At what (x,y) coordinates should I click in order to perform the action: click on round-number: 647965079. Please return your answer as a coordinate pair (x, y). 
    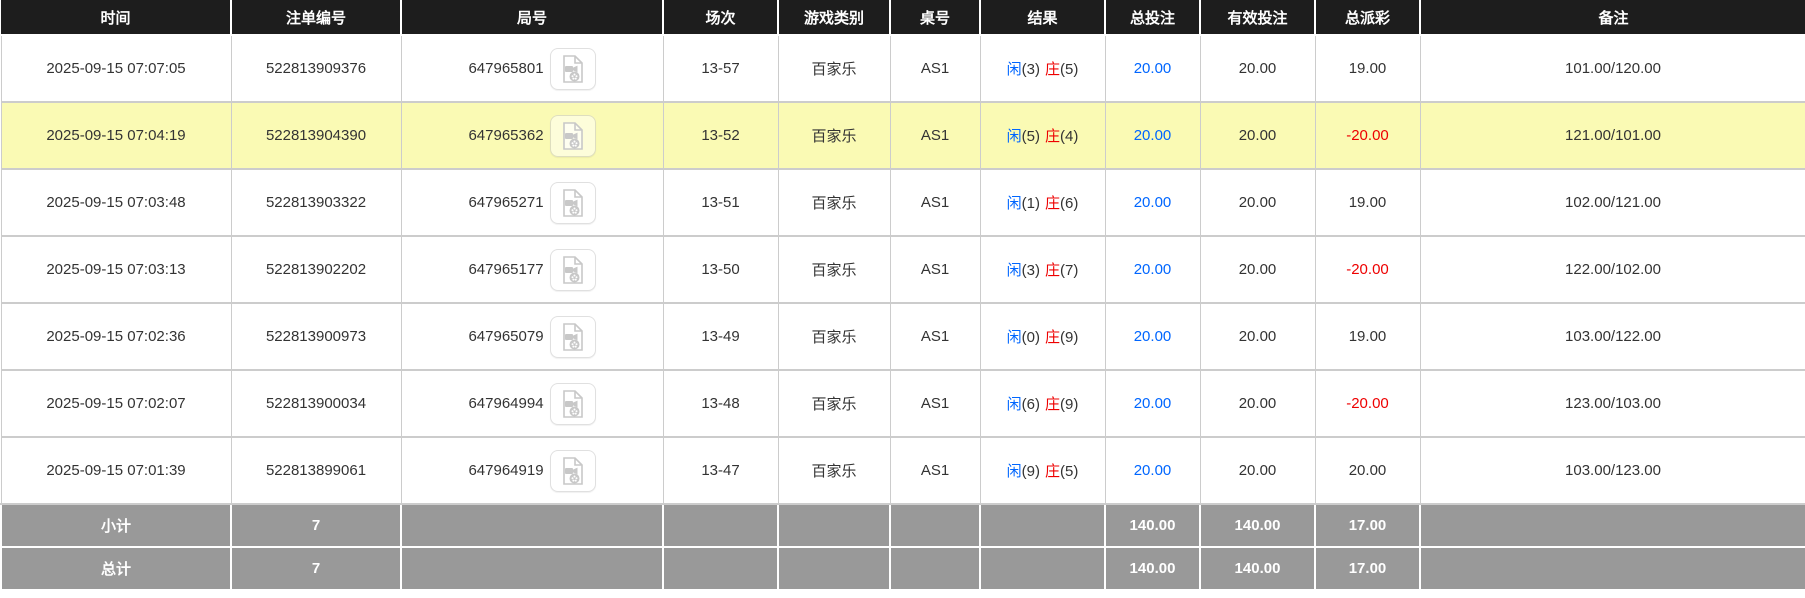
    Looking at the image, I should click on (506, 336).